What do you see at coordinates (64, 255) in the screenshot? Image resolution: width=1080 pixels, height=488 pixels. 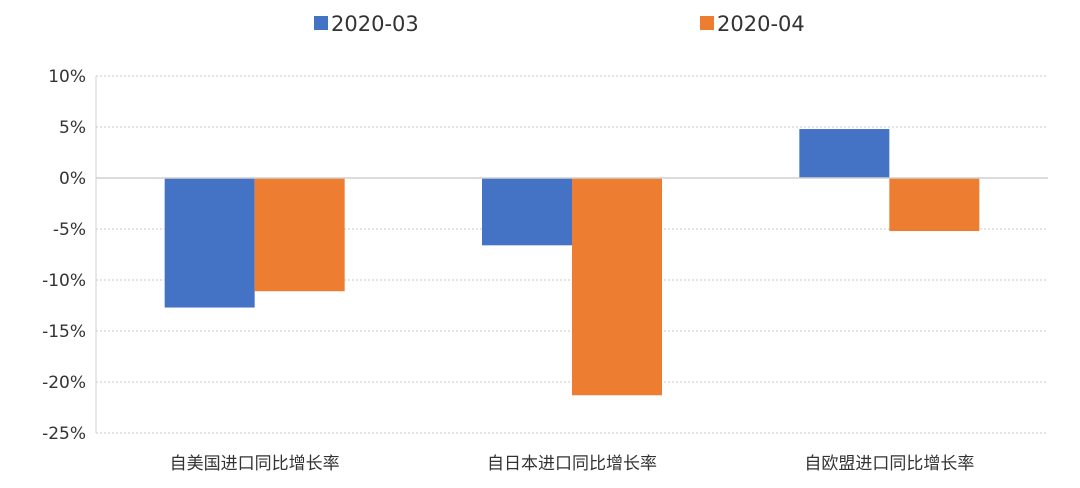 I see `y-axis-ticks: 10% 5% 0% -5% -10% -15% -20% -25%` at bounding box center [64, 255].